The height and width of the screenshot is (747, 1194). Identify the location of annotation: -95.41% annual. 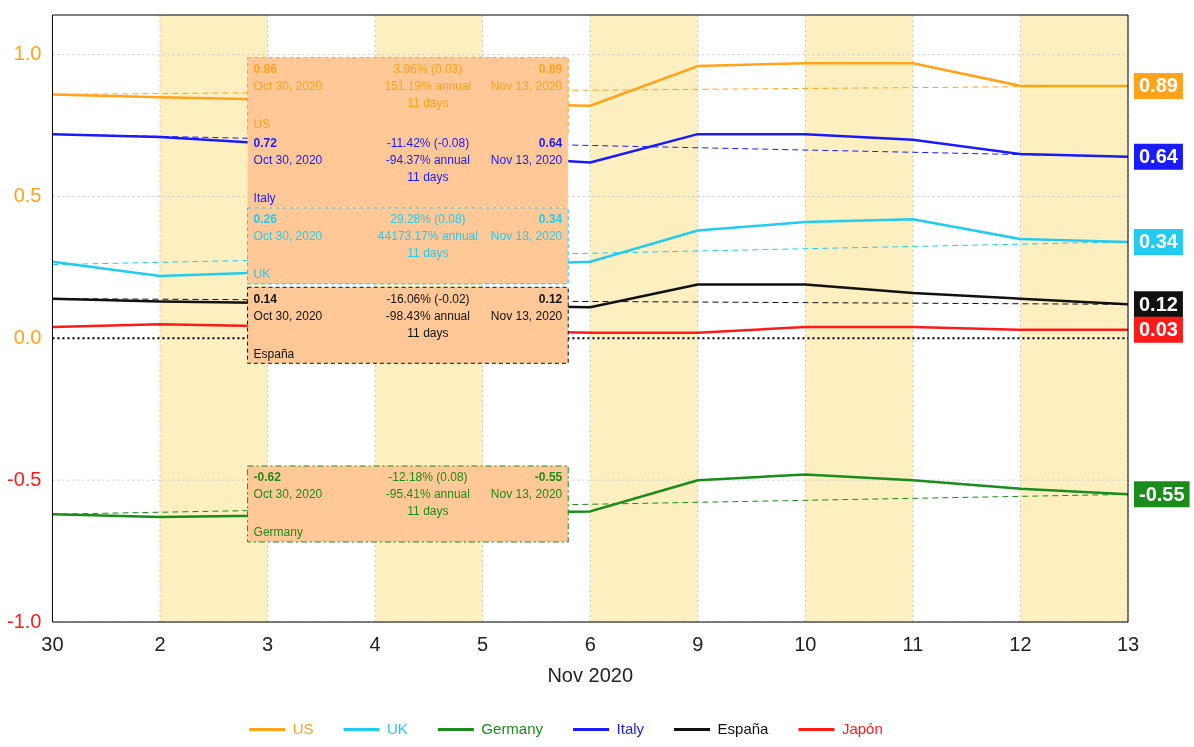
(427, 494).